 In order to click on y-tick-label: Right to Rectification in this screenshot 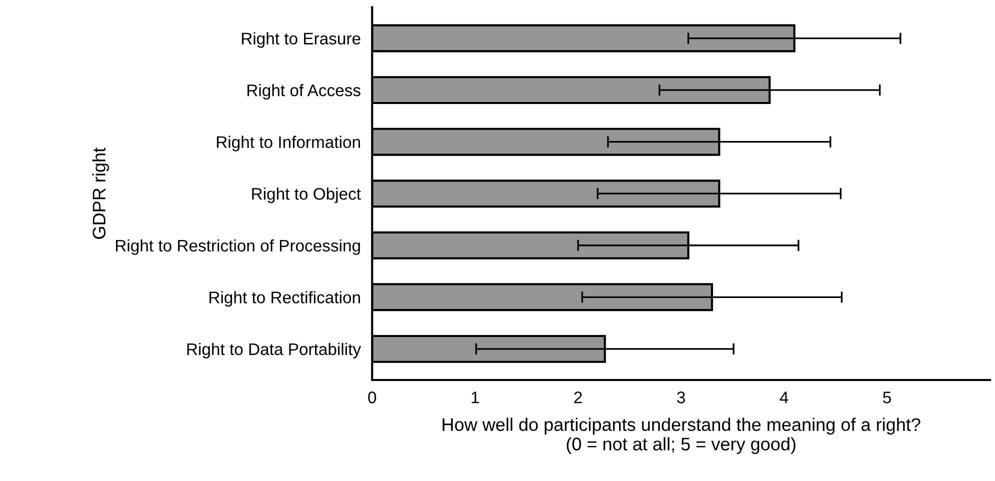, I will do `click(285, 299)`.